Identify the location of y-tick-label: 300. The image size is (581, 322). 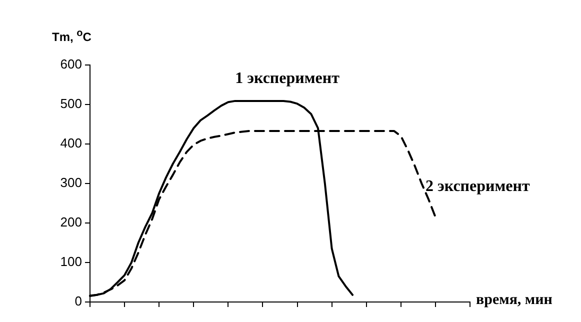
(71, 182).